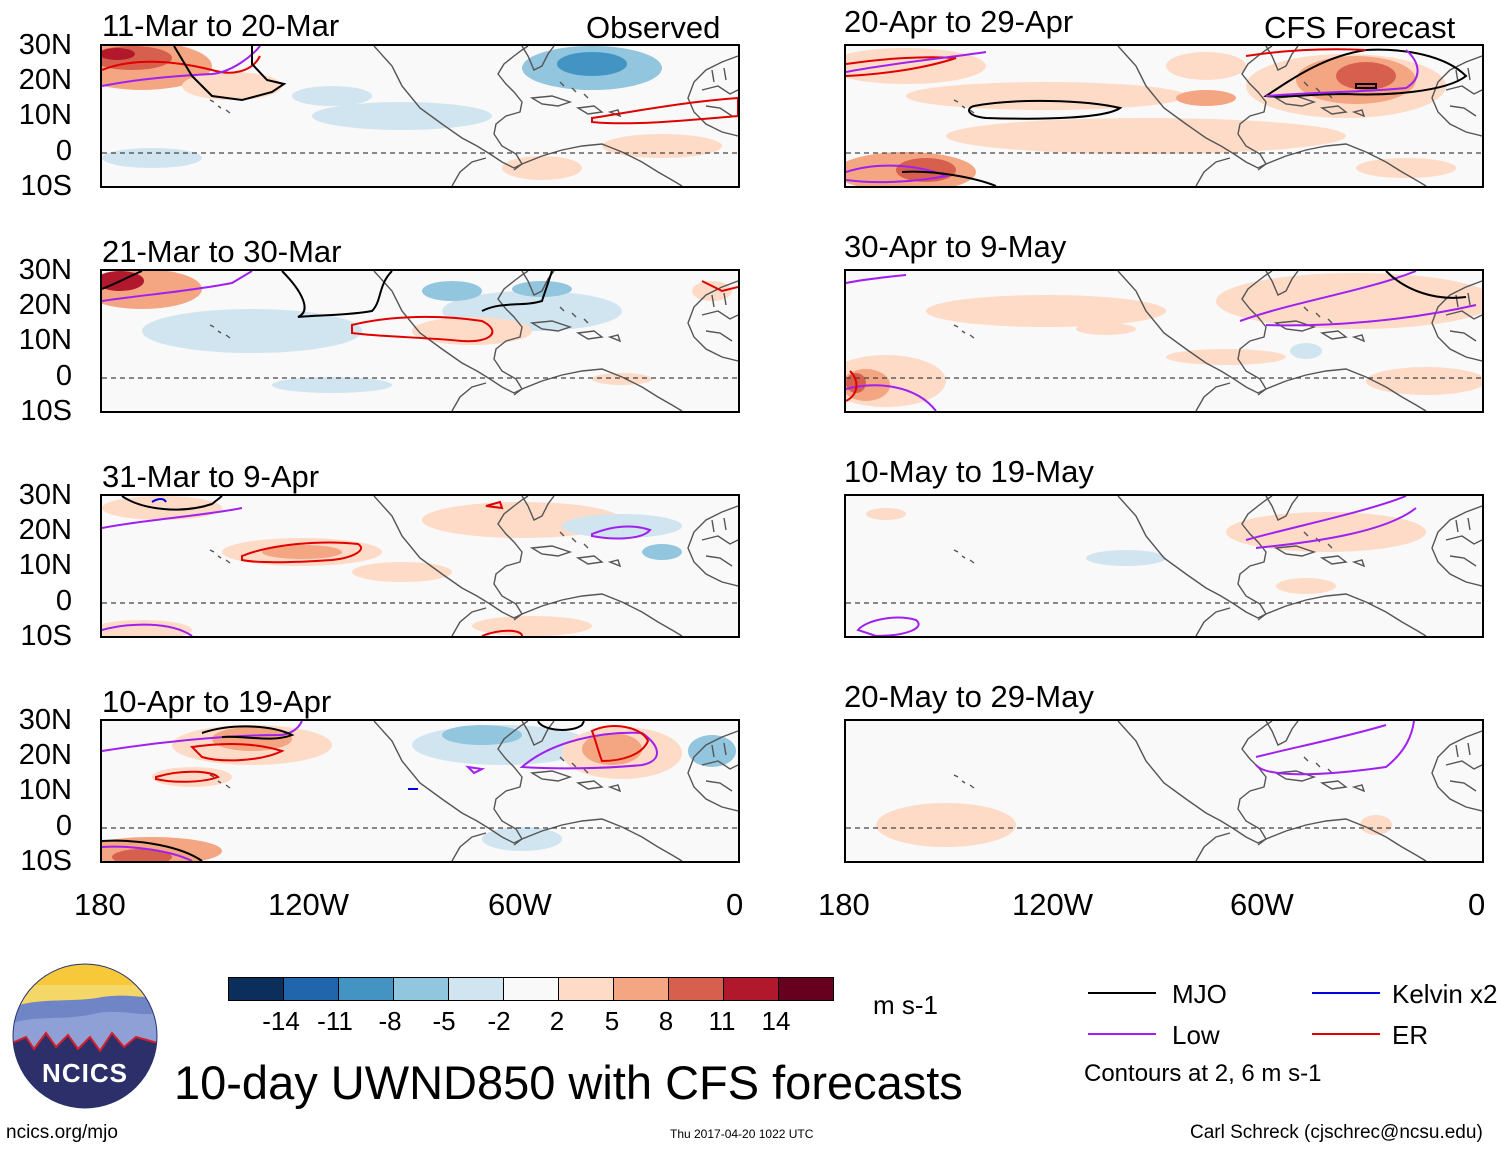 This screenshot has width=1510, height=1149. I want to click on colorbar-tick: -11, so click(335, 1021).